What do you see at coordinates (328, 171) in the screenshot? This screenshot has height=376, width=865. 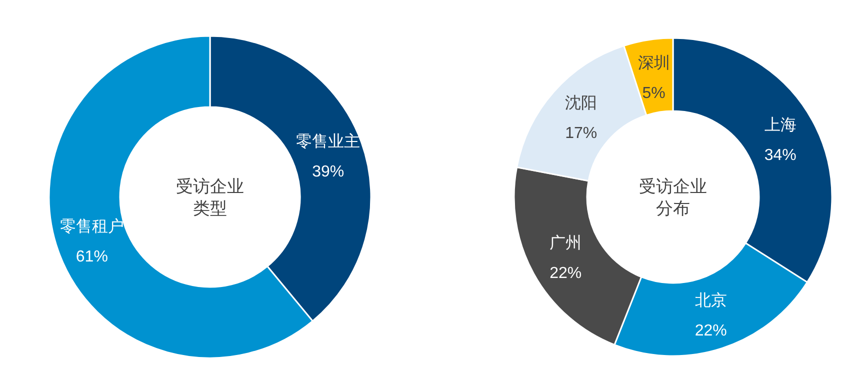 I see `data-label: 39%` at bounding box center [328, 171].